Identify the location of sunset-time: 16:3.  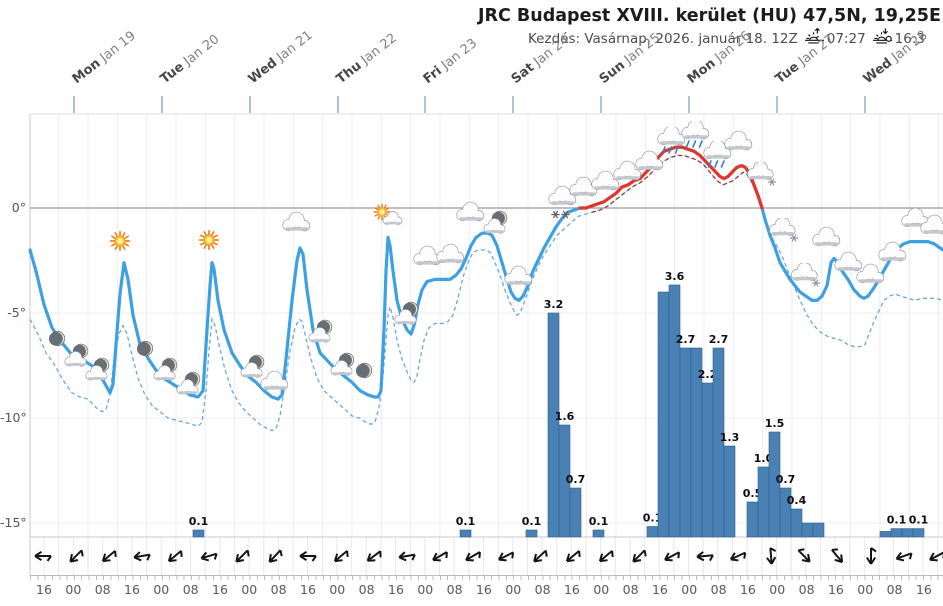
(909, 38).